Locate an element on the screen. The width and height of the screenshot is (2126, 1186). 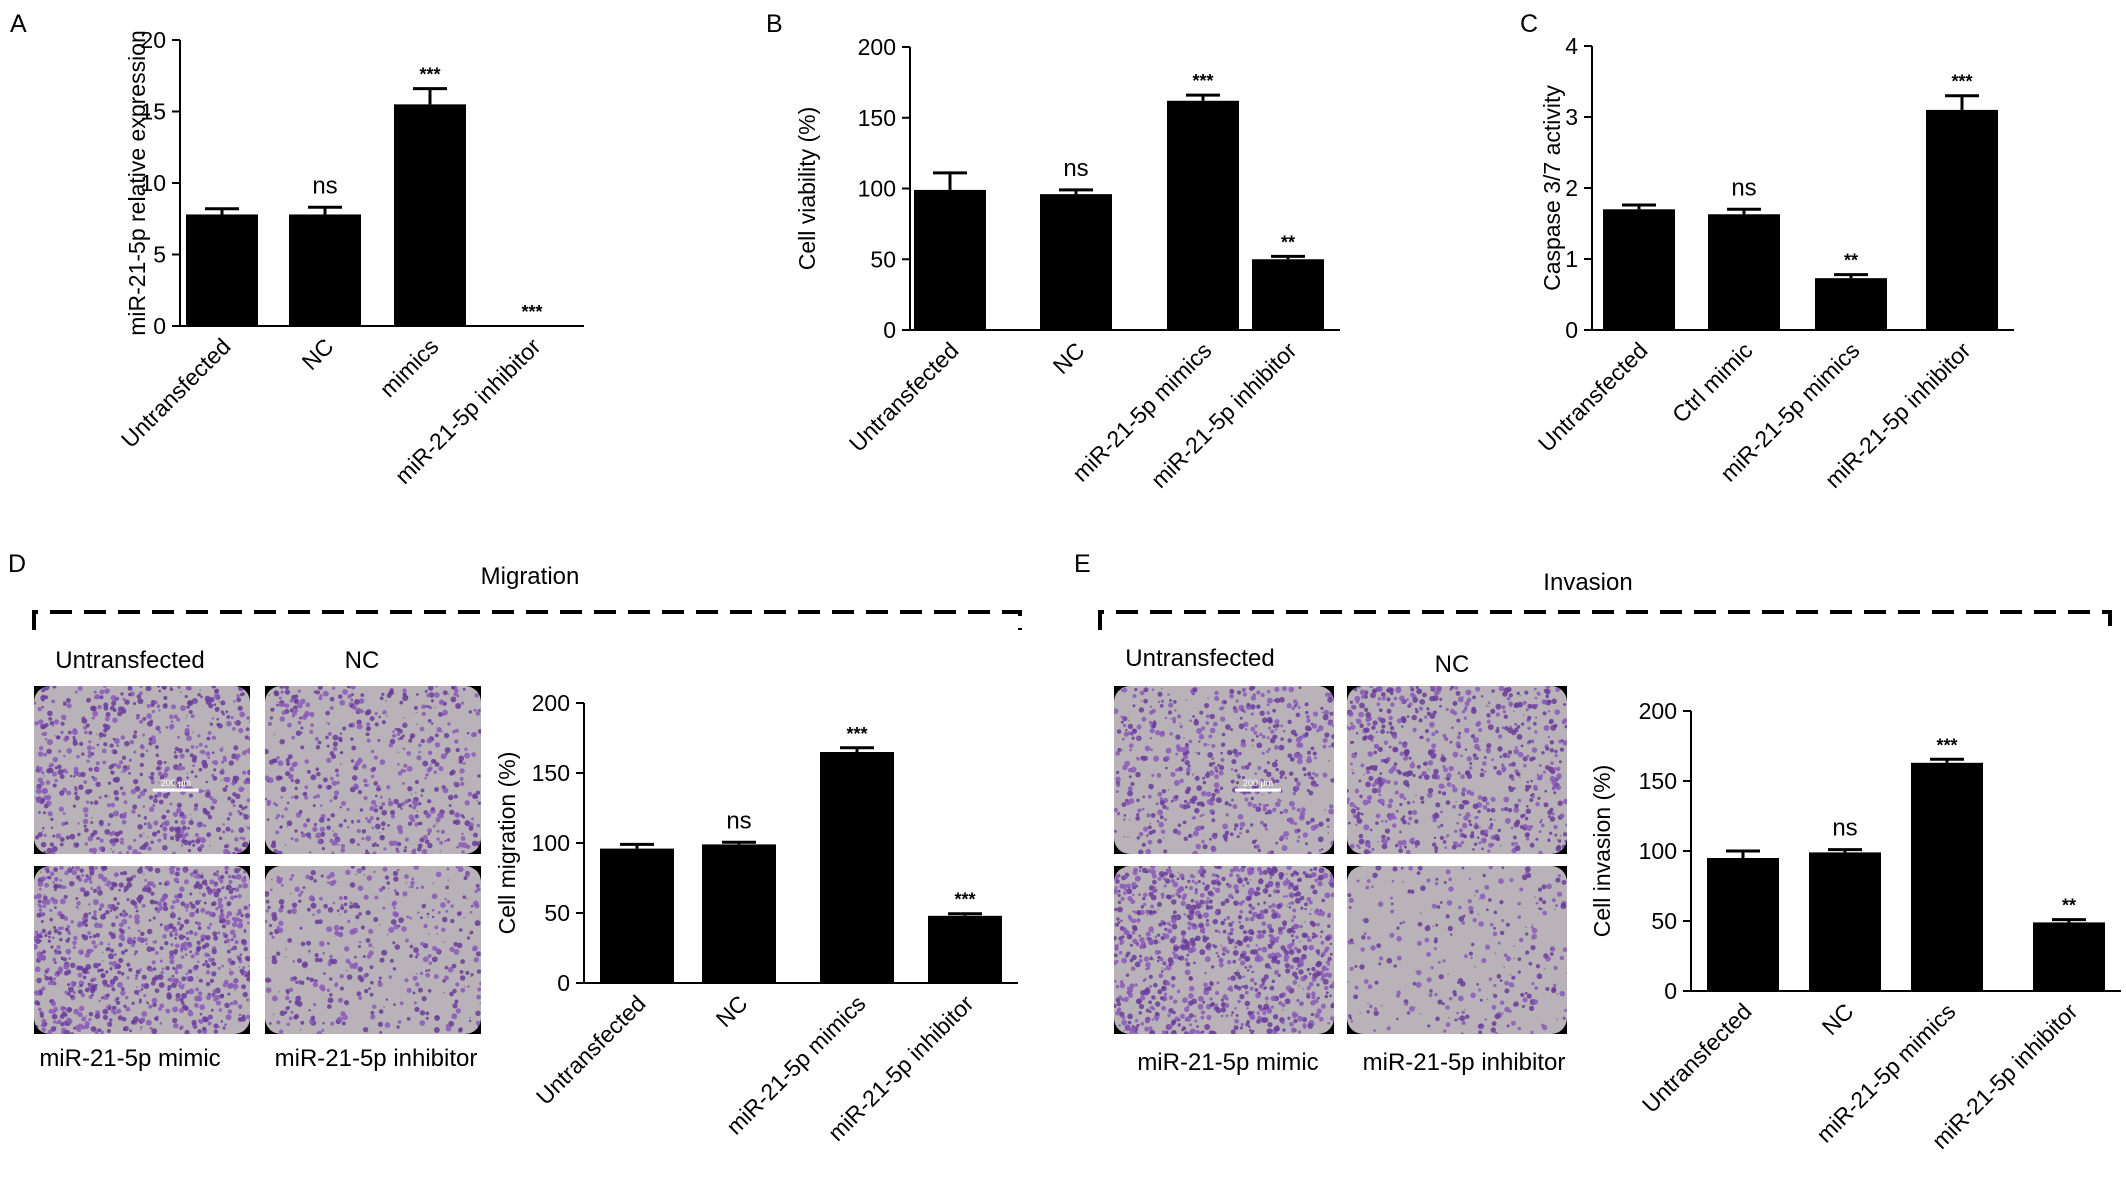
category-label-c-2: Ctrl mimic is located at coordinates (1712, 382).